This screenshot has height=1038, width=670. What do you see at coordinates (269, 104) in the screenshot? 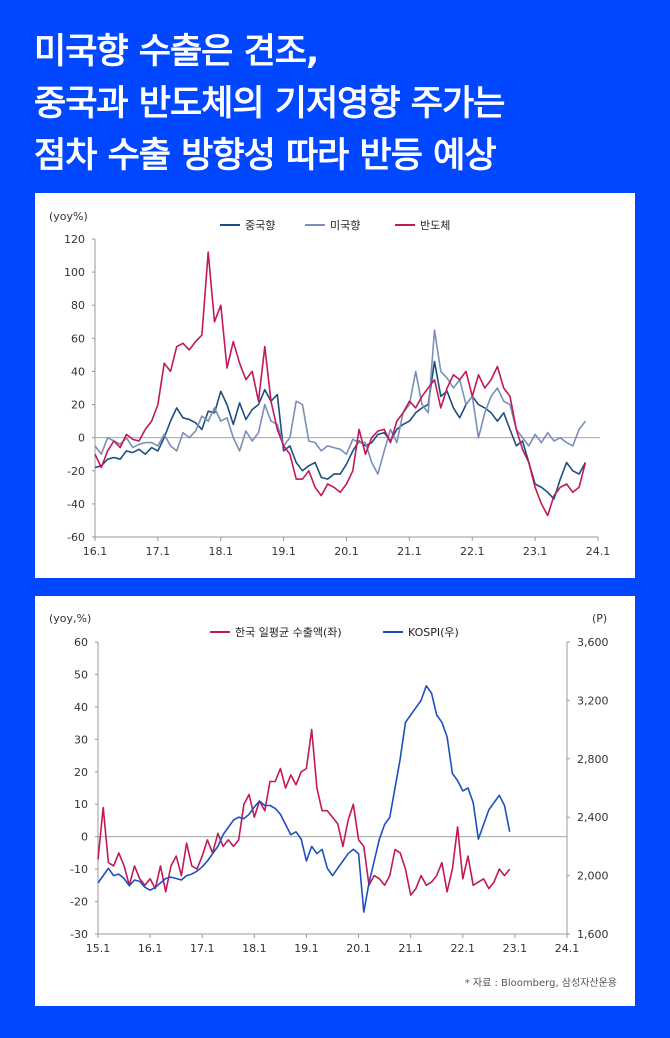
I see `title-line-2: 중국과 반도체의 기저영향 주가는` at bounding box center [269, 104].